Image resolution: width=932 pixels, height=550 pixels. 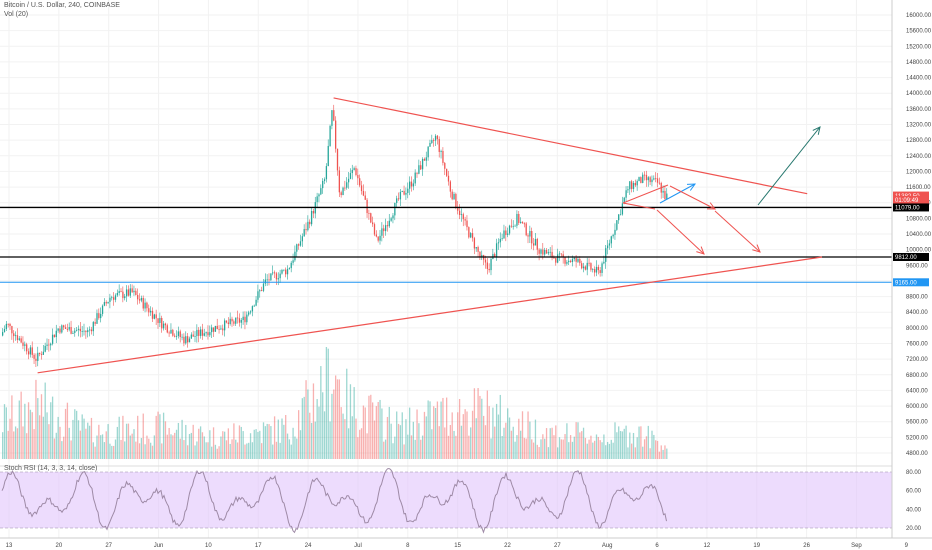 I want to click on horizontal-levels, so click(x=446, y=244).